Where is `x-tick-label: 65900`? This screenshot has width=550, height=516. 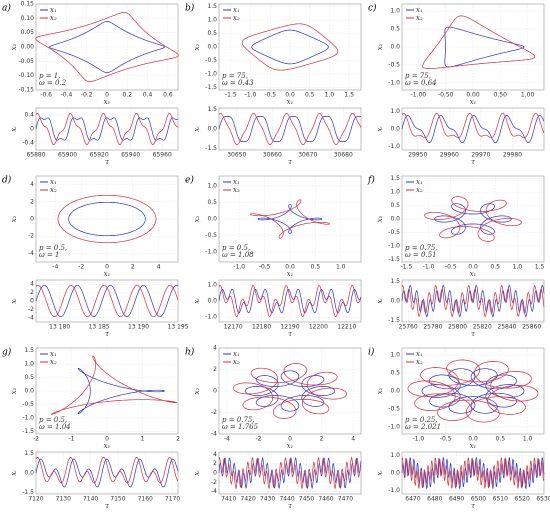
x-tick-label: 65900 is located at coordinates (67, 155).